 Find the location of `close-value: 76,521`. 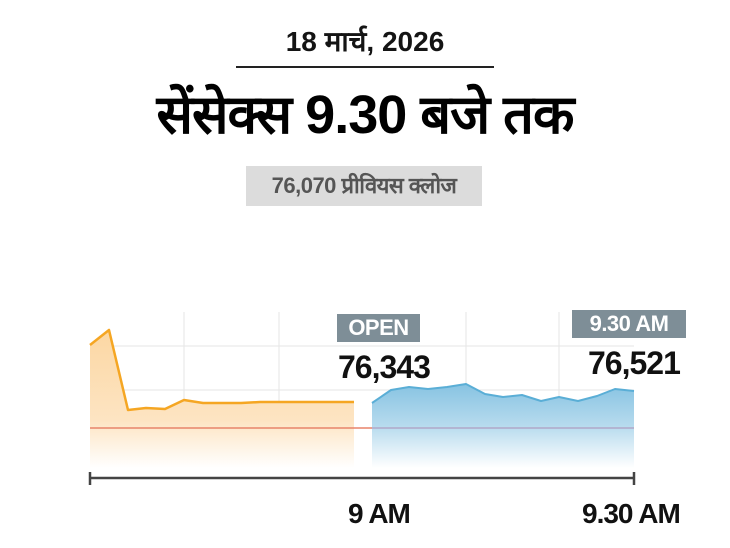

close-value: 76,521 is located at coordinates (634, 363).